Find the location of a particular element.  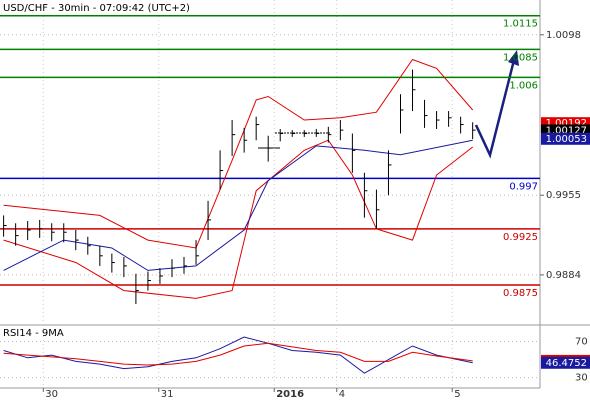

rsi-title: RSI14 - 9MA is located at coordinates (33, 333).